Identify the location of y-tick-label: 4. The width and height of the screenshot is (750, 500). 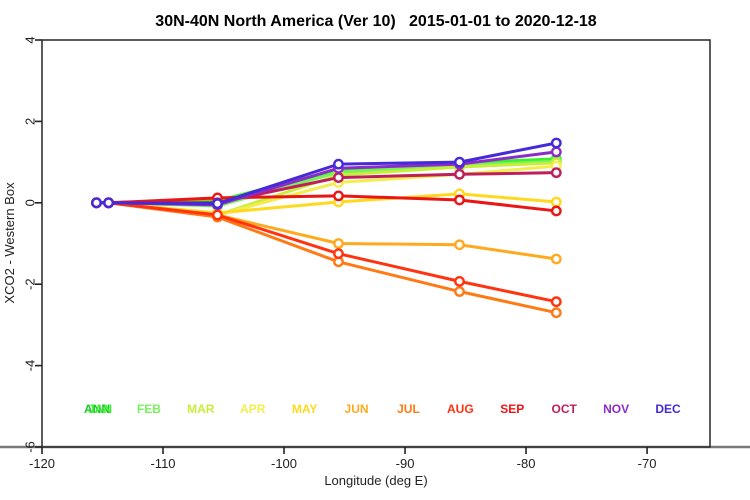
(29, 39).